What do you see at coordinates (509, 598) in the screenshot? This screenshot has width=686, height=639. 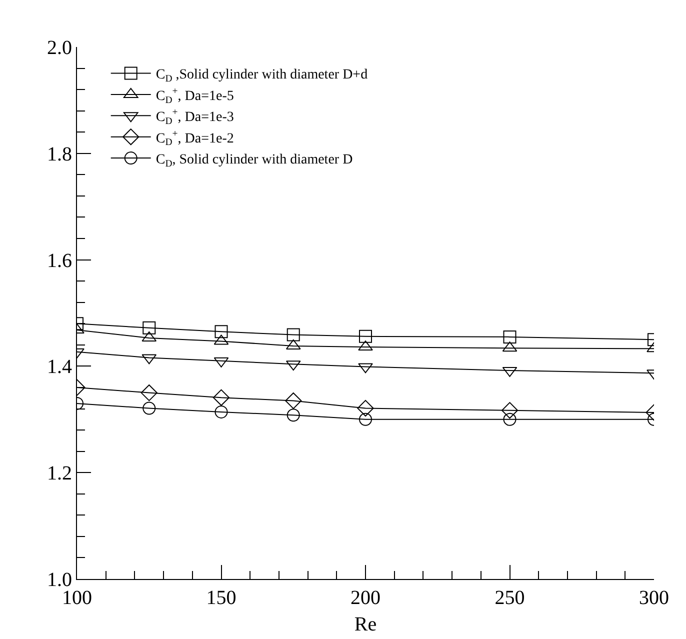 I see `x-tick-label: 250` at bounding box center [509, 598].